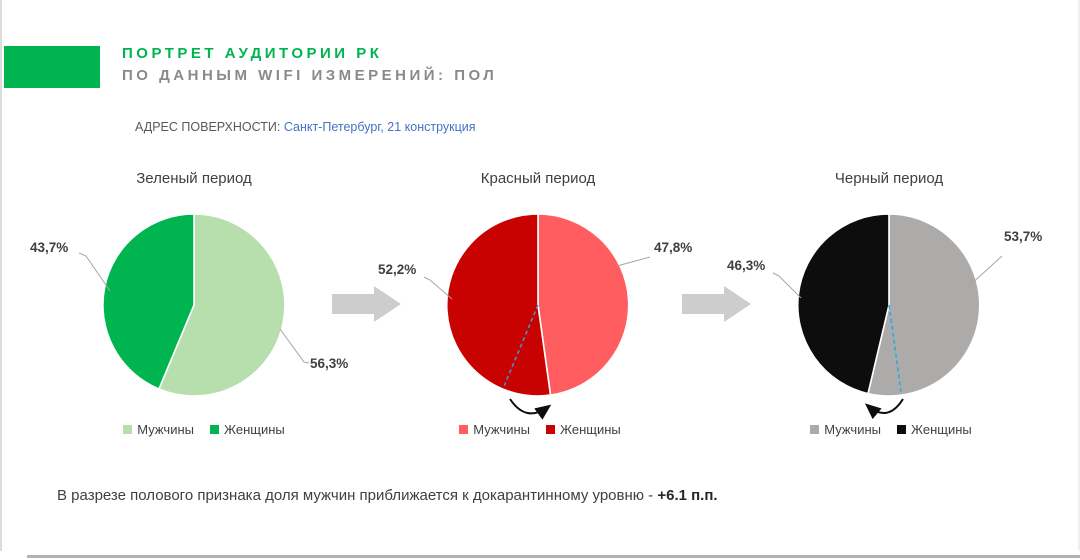  What do you see at coordinates (530, 409) in the screenshot?
I see `shift-arrow-clockwise-icon` at bounding box center [530, 409].